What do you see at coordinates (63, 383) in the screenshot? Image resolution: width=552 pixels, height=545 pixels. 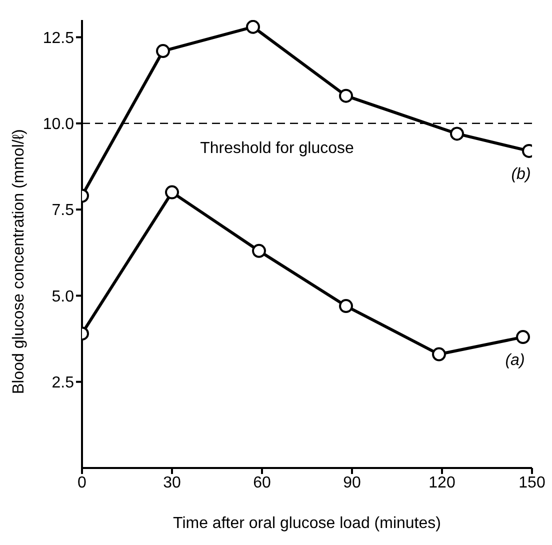 I see `y-tick-label: 2.5` at bounding box center [63, 383].